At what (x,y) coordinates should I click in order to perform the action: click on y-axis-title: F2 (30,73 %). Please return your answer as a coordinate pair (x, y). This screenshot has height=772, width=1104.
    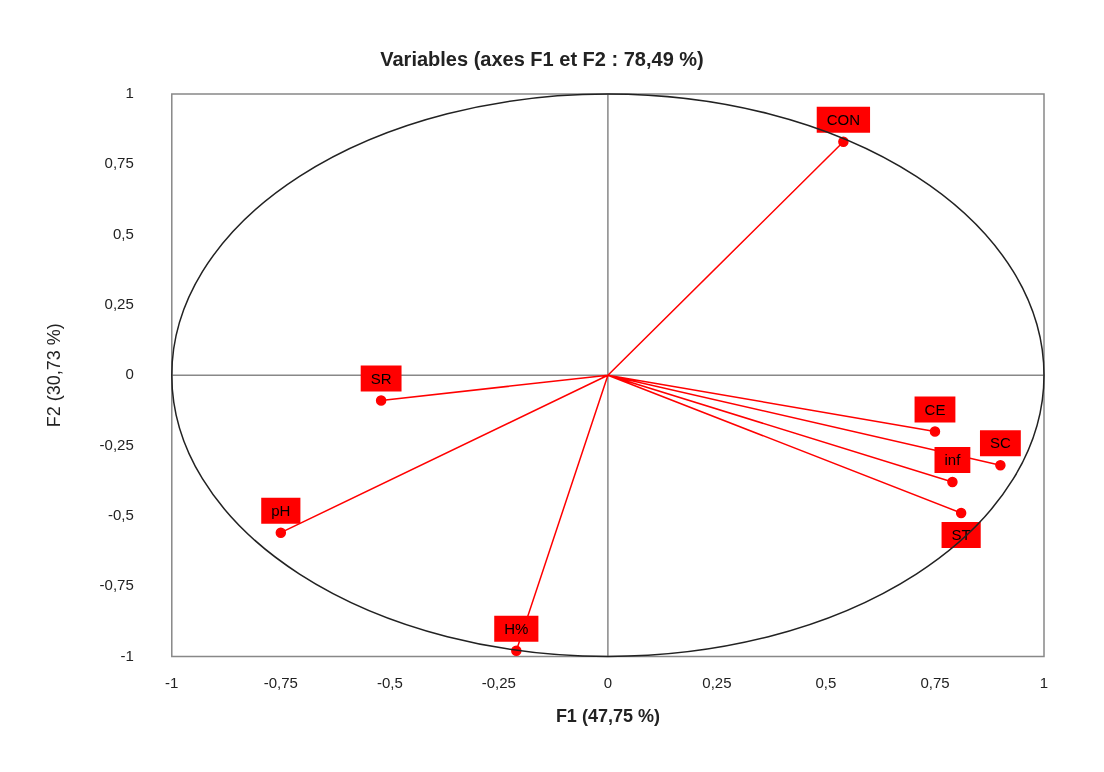
    Looking at the image, I should click on (53, 375).